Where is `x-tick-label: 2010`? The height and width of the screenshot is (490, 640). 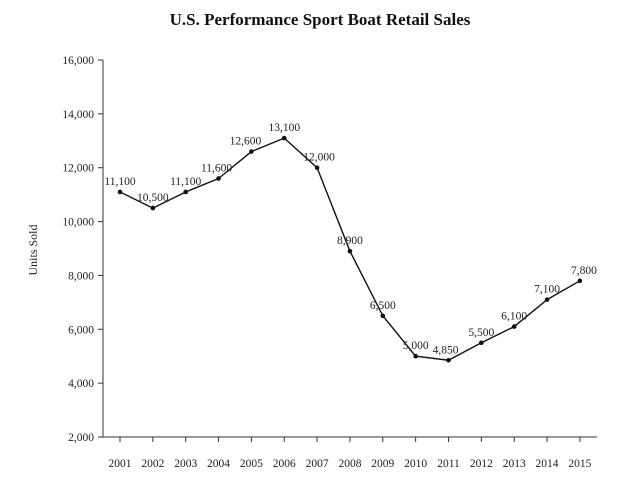 x-tick-label: 2010 is located at coordinates (415, 464).